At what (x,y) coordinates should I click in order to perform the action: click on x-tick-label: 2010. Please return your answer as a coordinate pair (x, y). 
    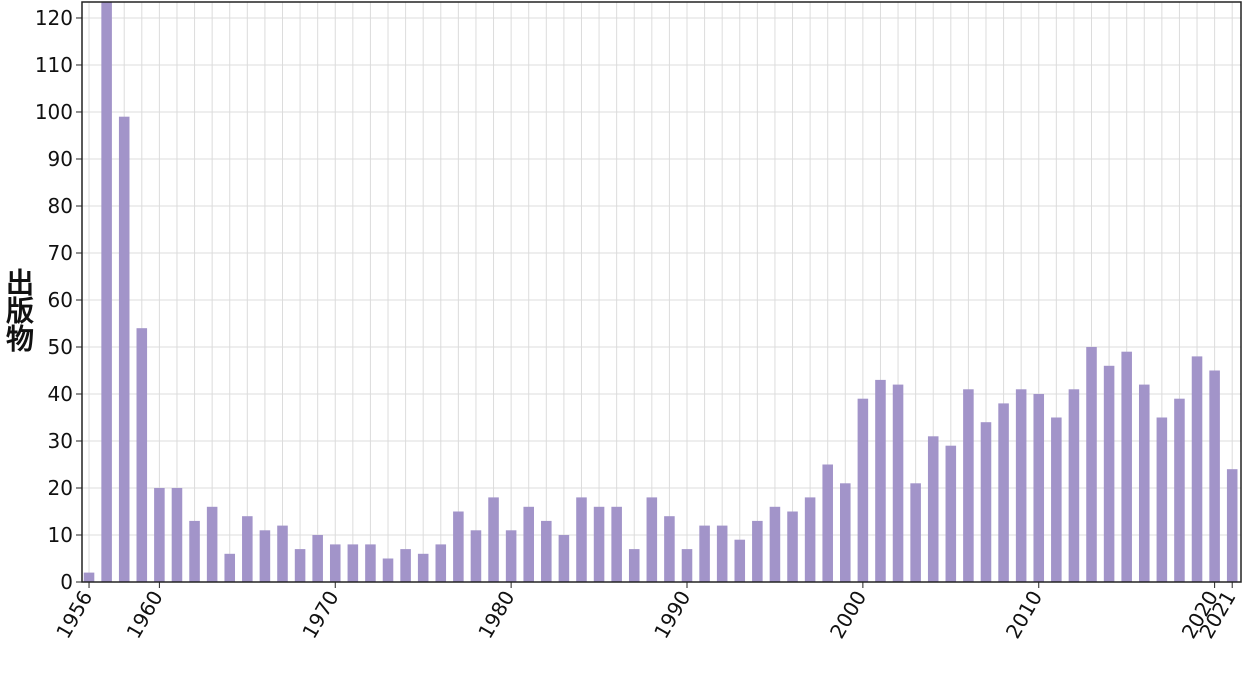
    Looking at the image, I should click on (1024, 615).